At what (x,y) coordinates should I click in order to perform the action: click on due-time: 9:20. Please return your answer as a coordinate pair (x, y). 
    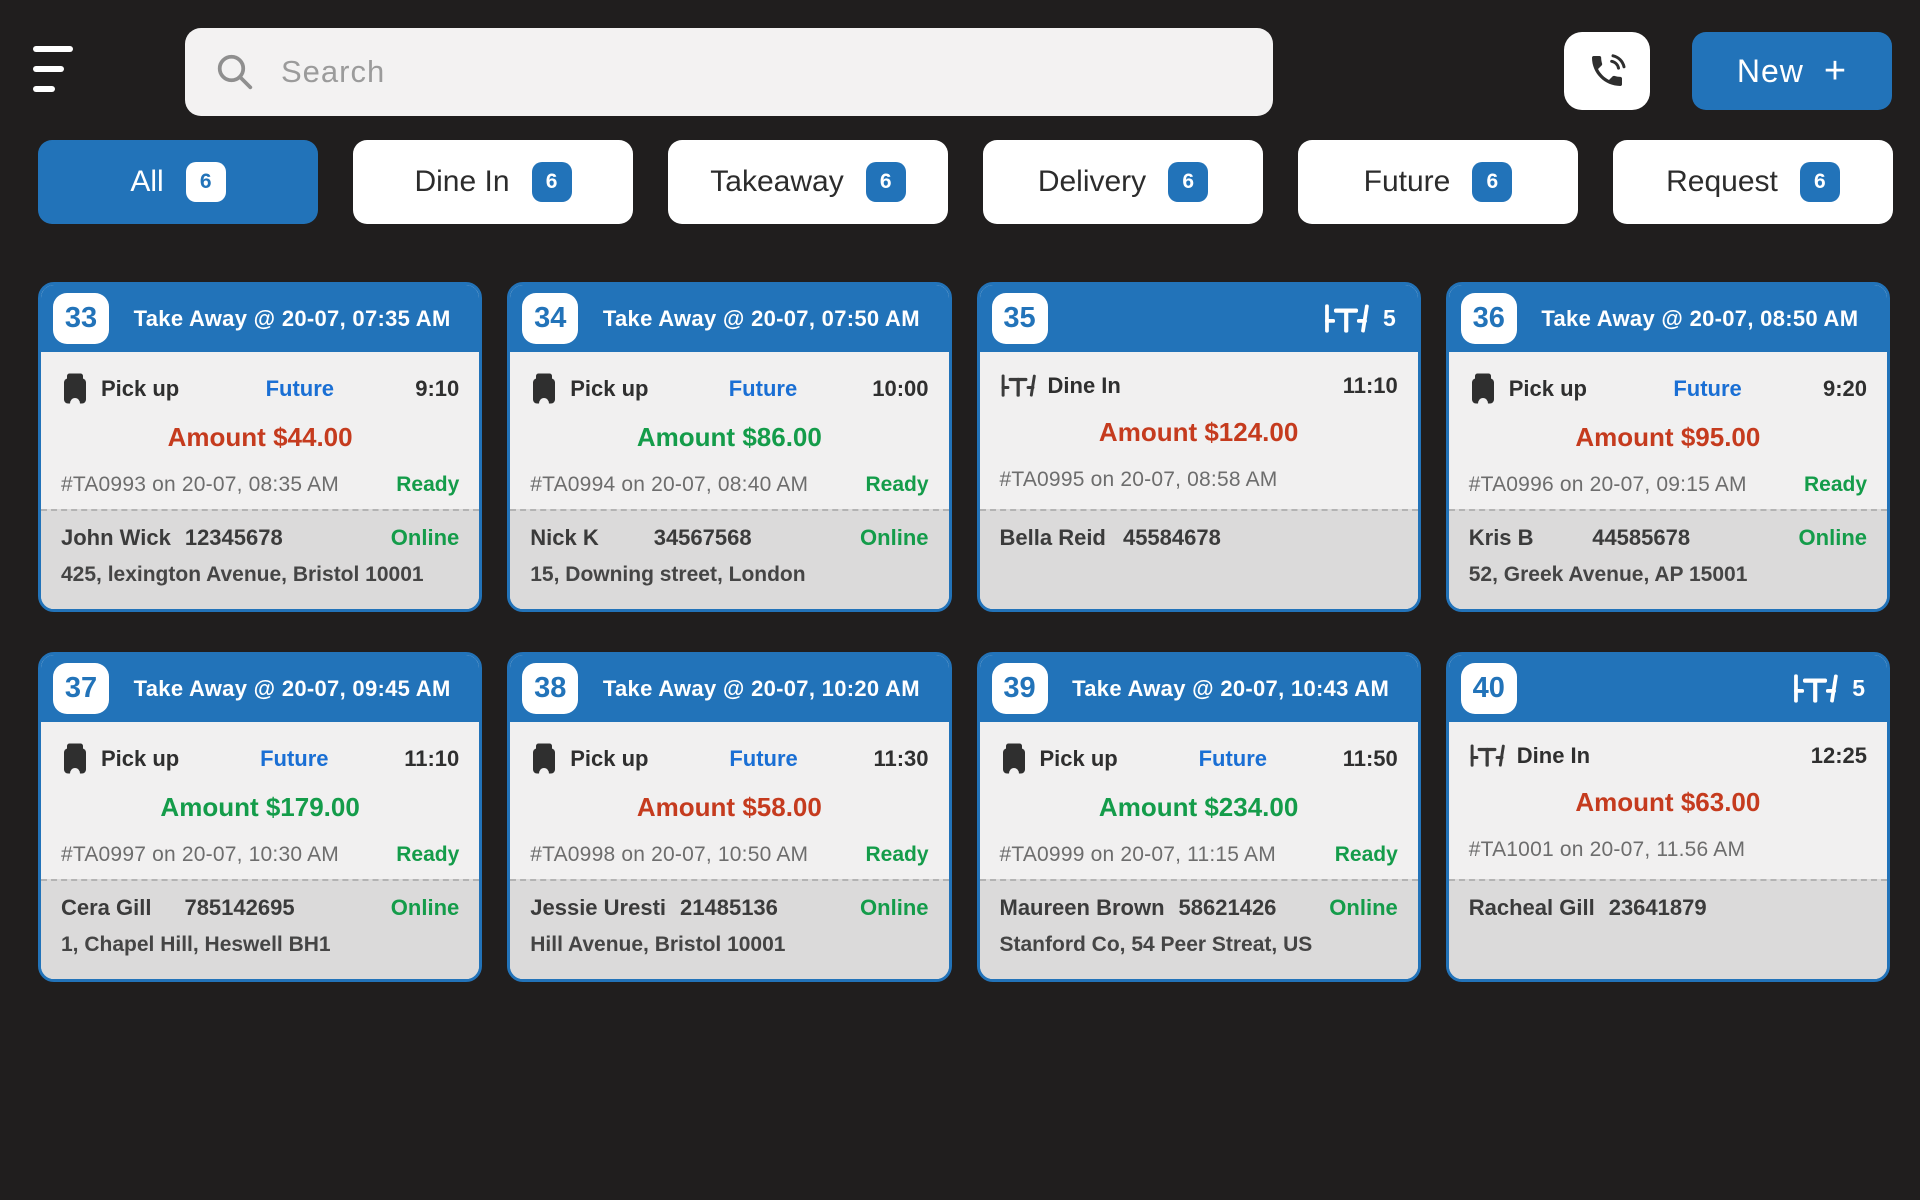
    Looking at the image, I should click on (1844, 388).